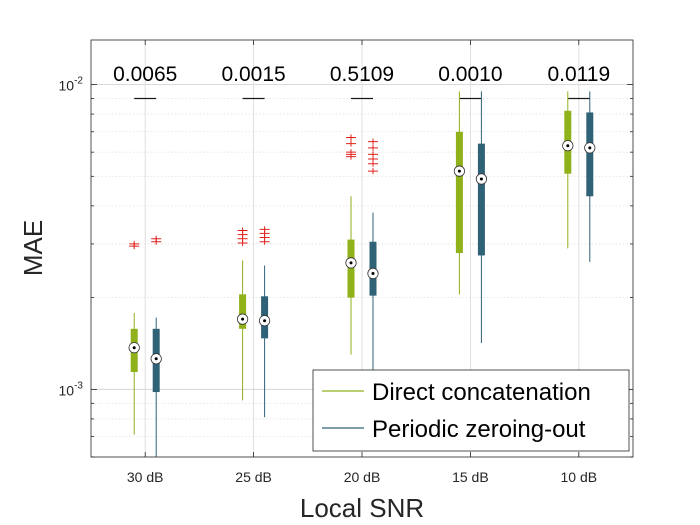  I want to click on x-tick-label: 15 dB, so click(470, 477).